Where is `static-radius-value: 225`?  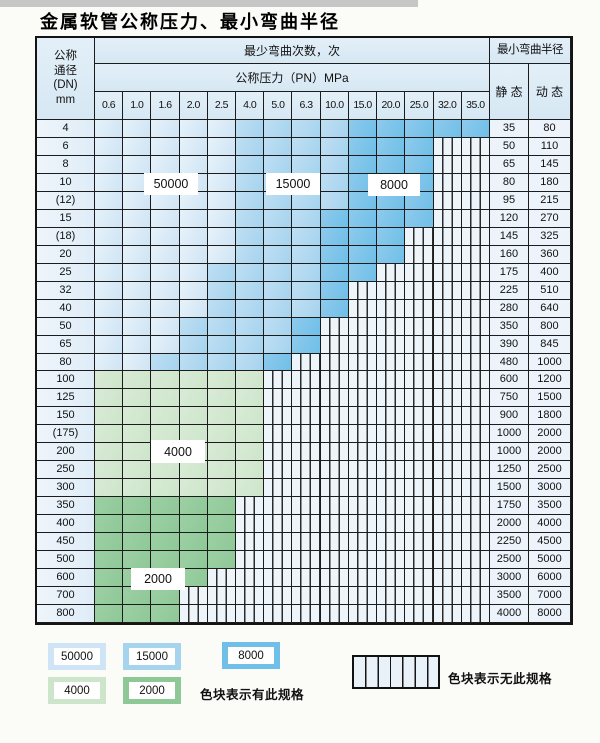 static-radius-value: 225 is located at coordinates (509, 290).